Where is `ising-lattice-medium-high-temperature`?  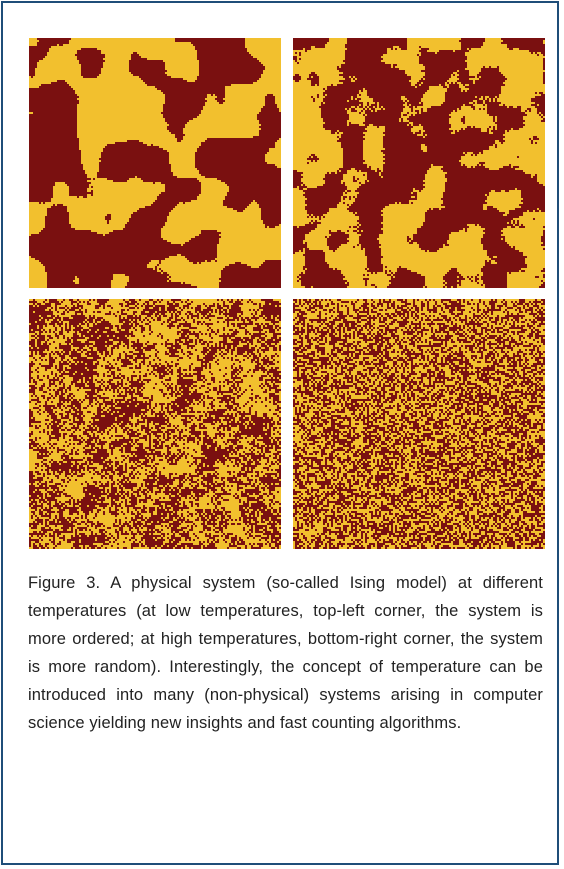 ising-lattice-medium-high-temperature is located at coordinates (155, 424).